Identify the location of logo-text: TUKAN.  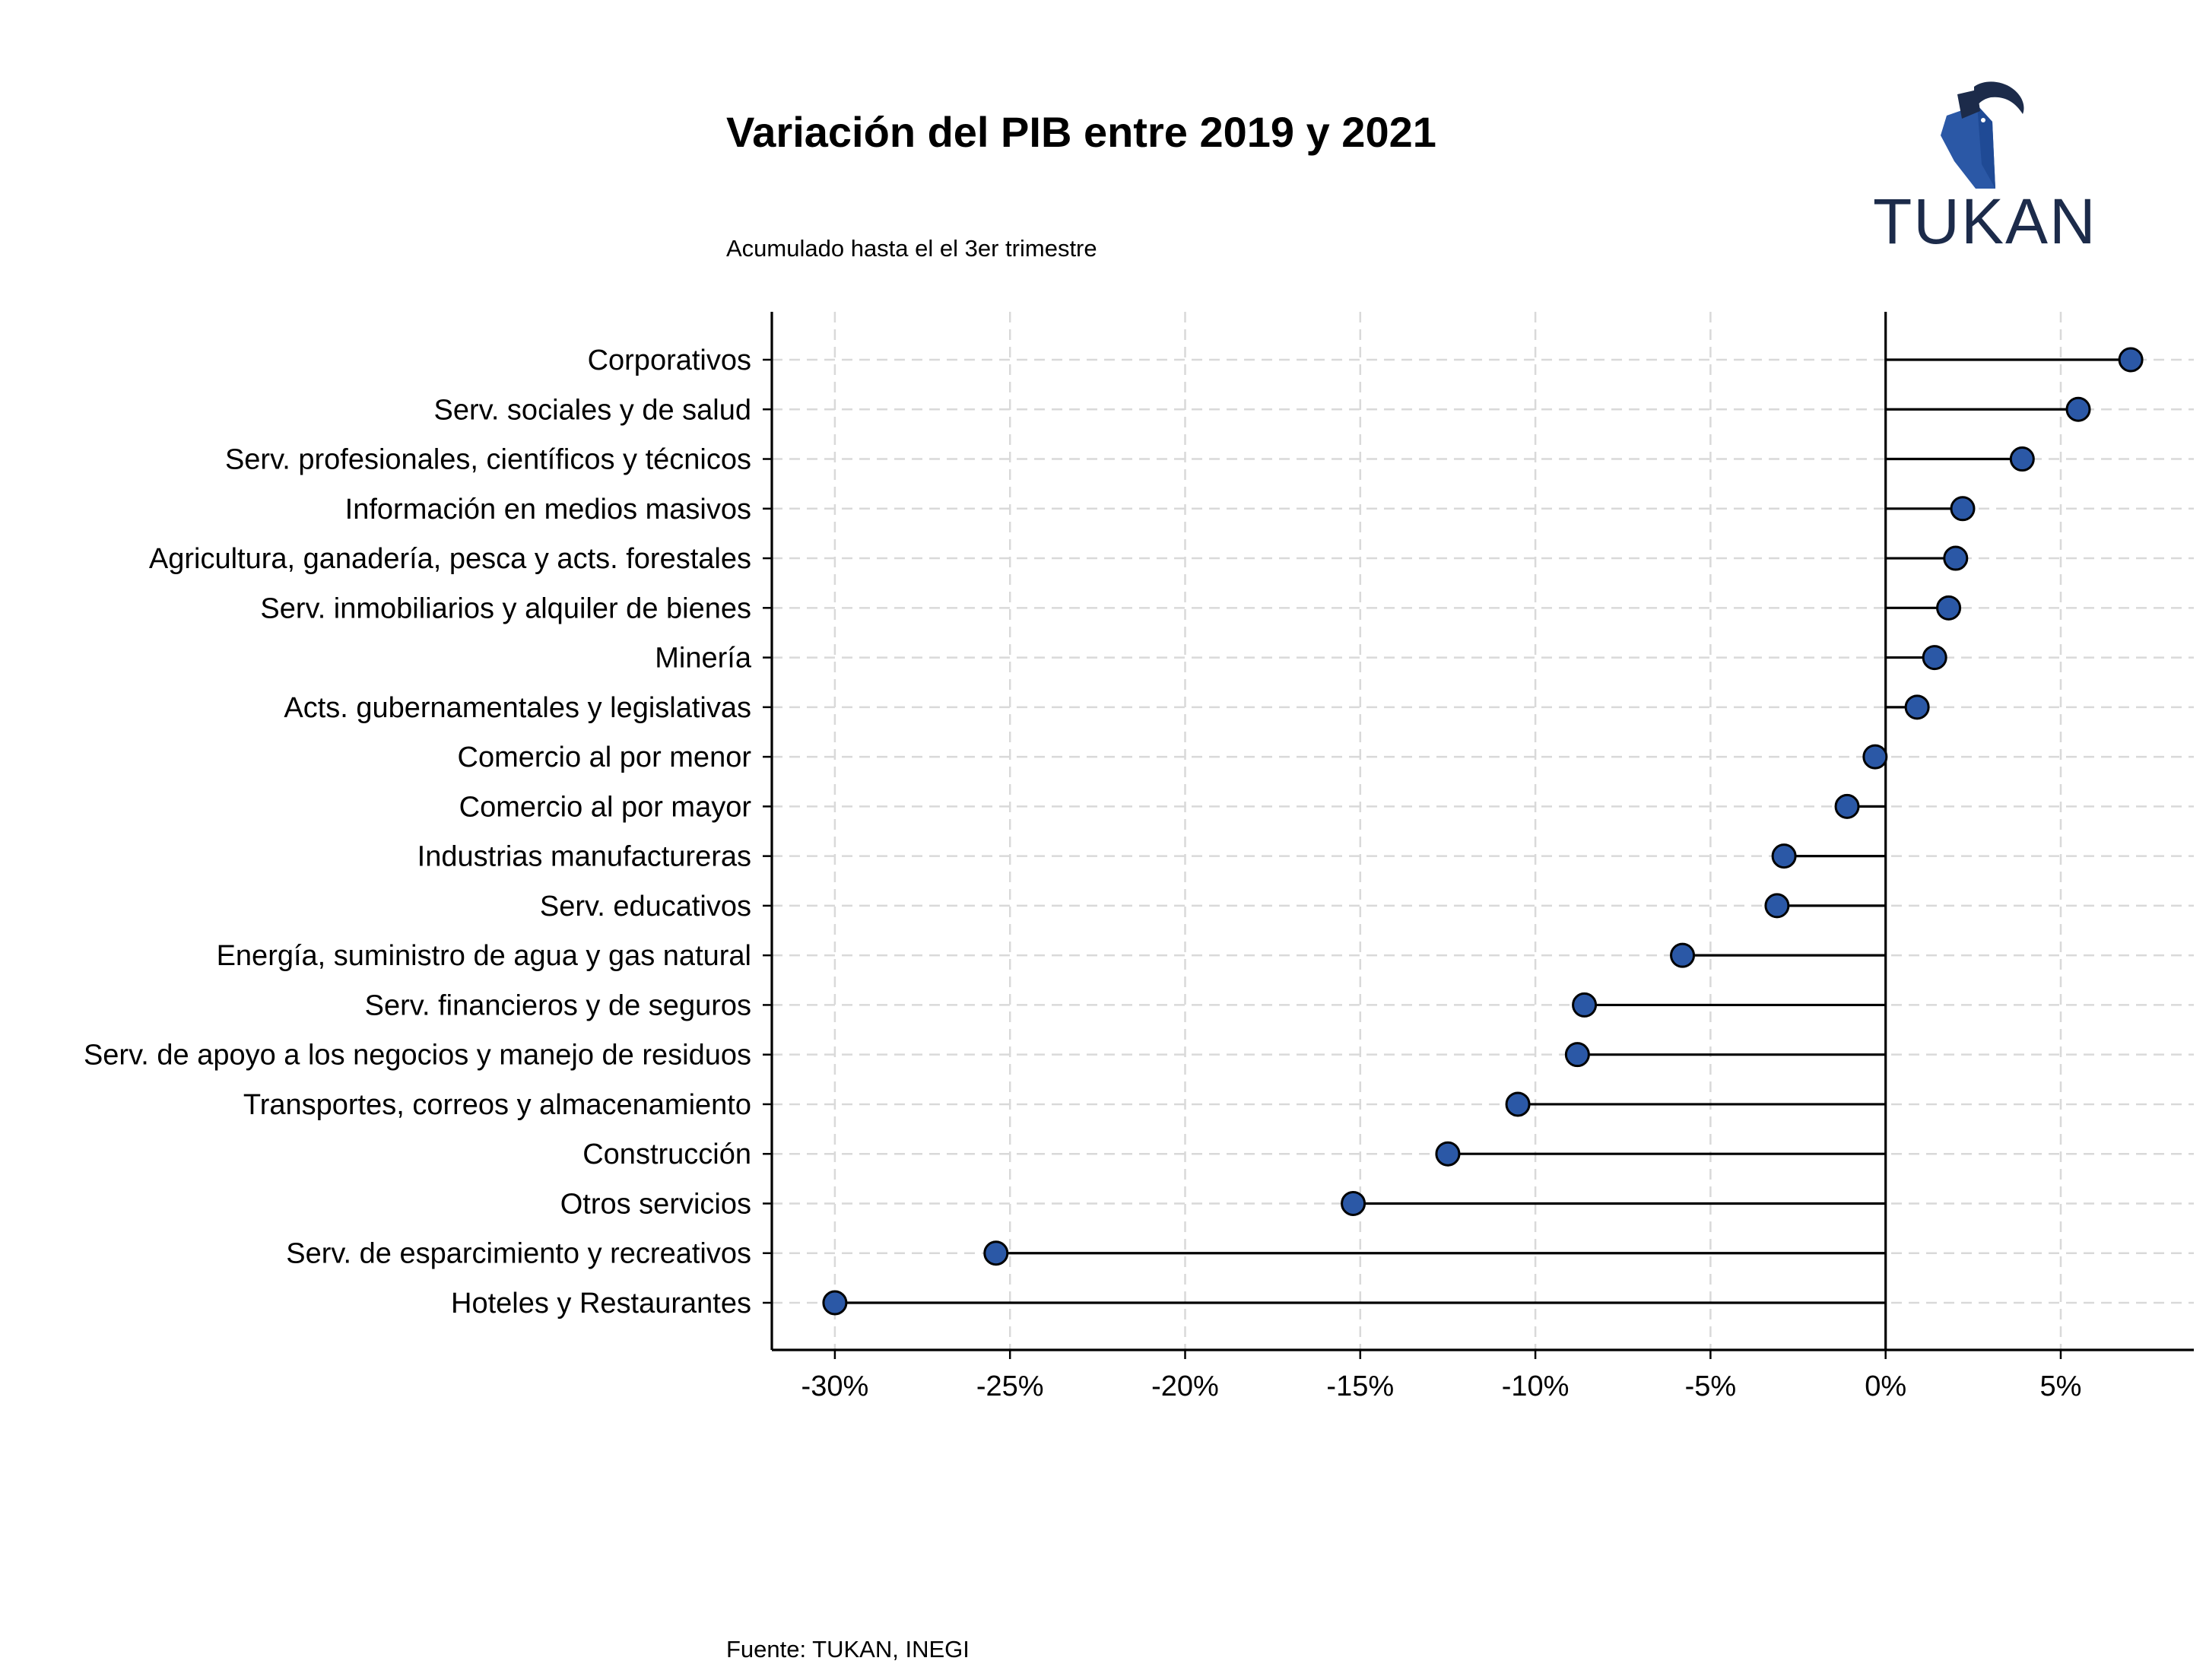
(1985, 221).